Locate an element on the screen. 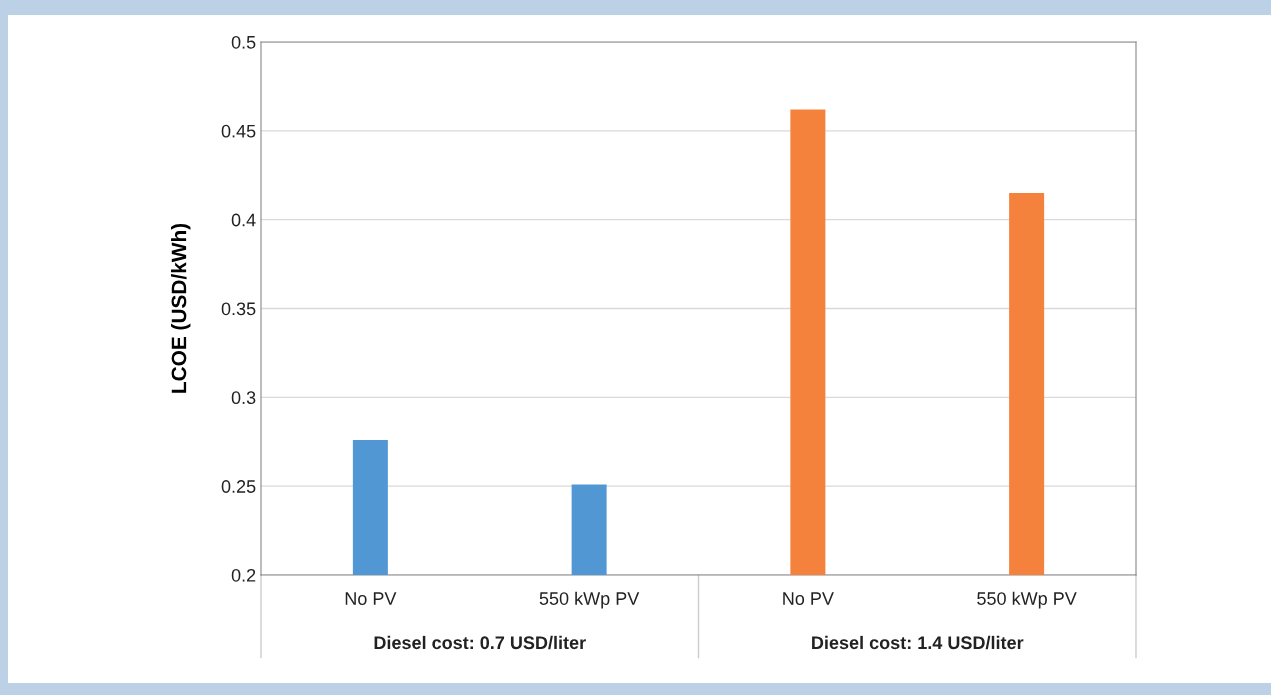  y-tick-label: 0.25 is located at coordinates (238, 486).